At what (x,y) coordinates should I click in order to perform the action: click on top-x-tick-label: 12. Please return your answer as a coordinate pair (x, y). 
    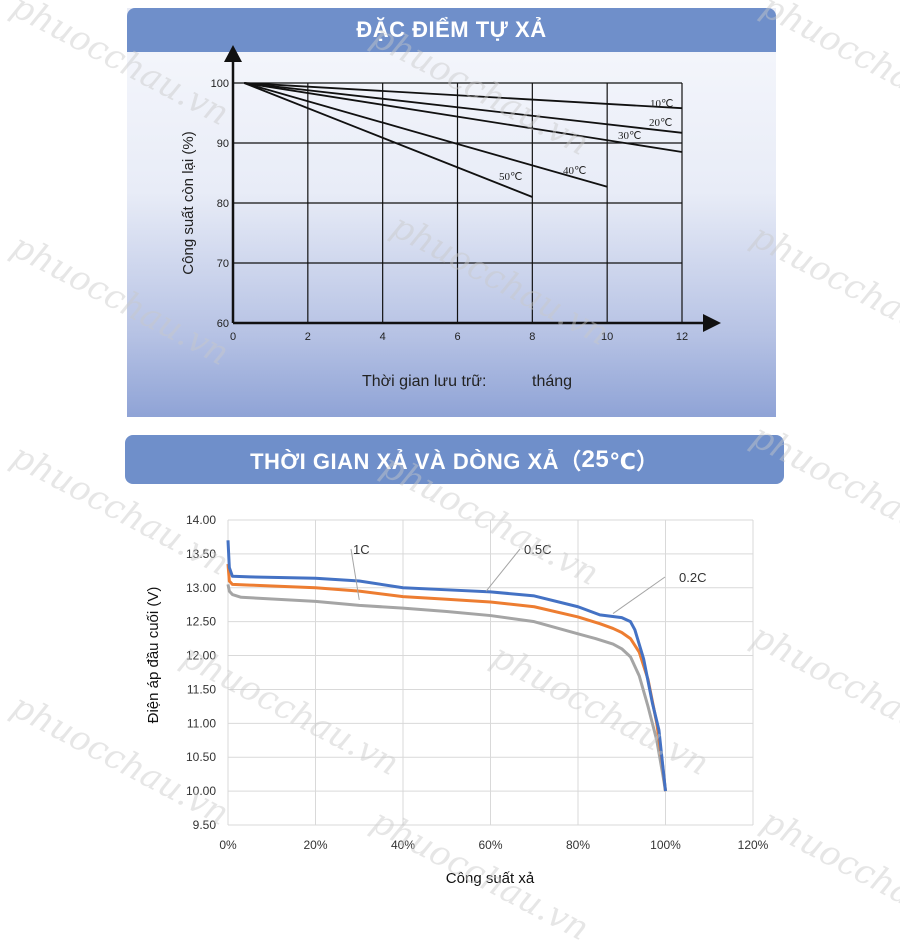
    Looking at the image, I should click on (682, 337).